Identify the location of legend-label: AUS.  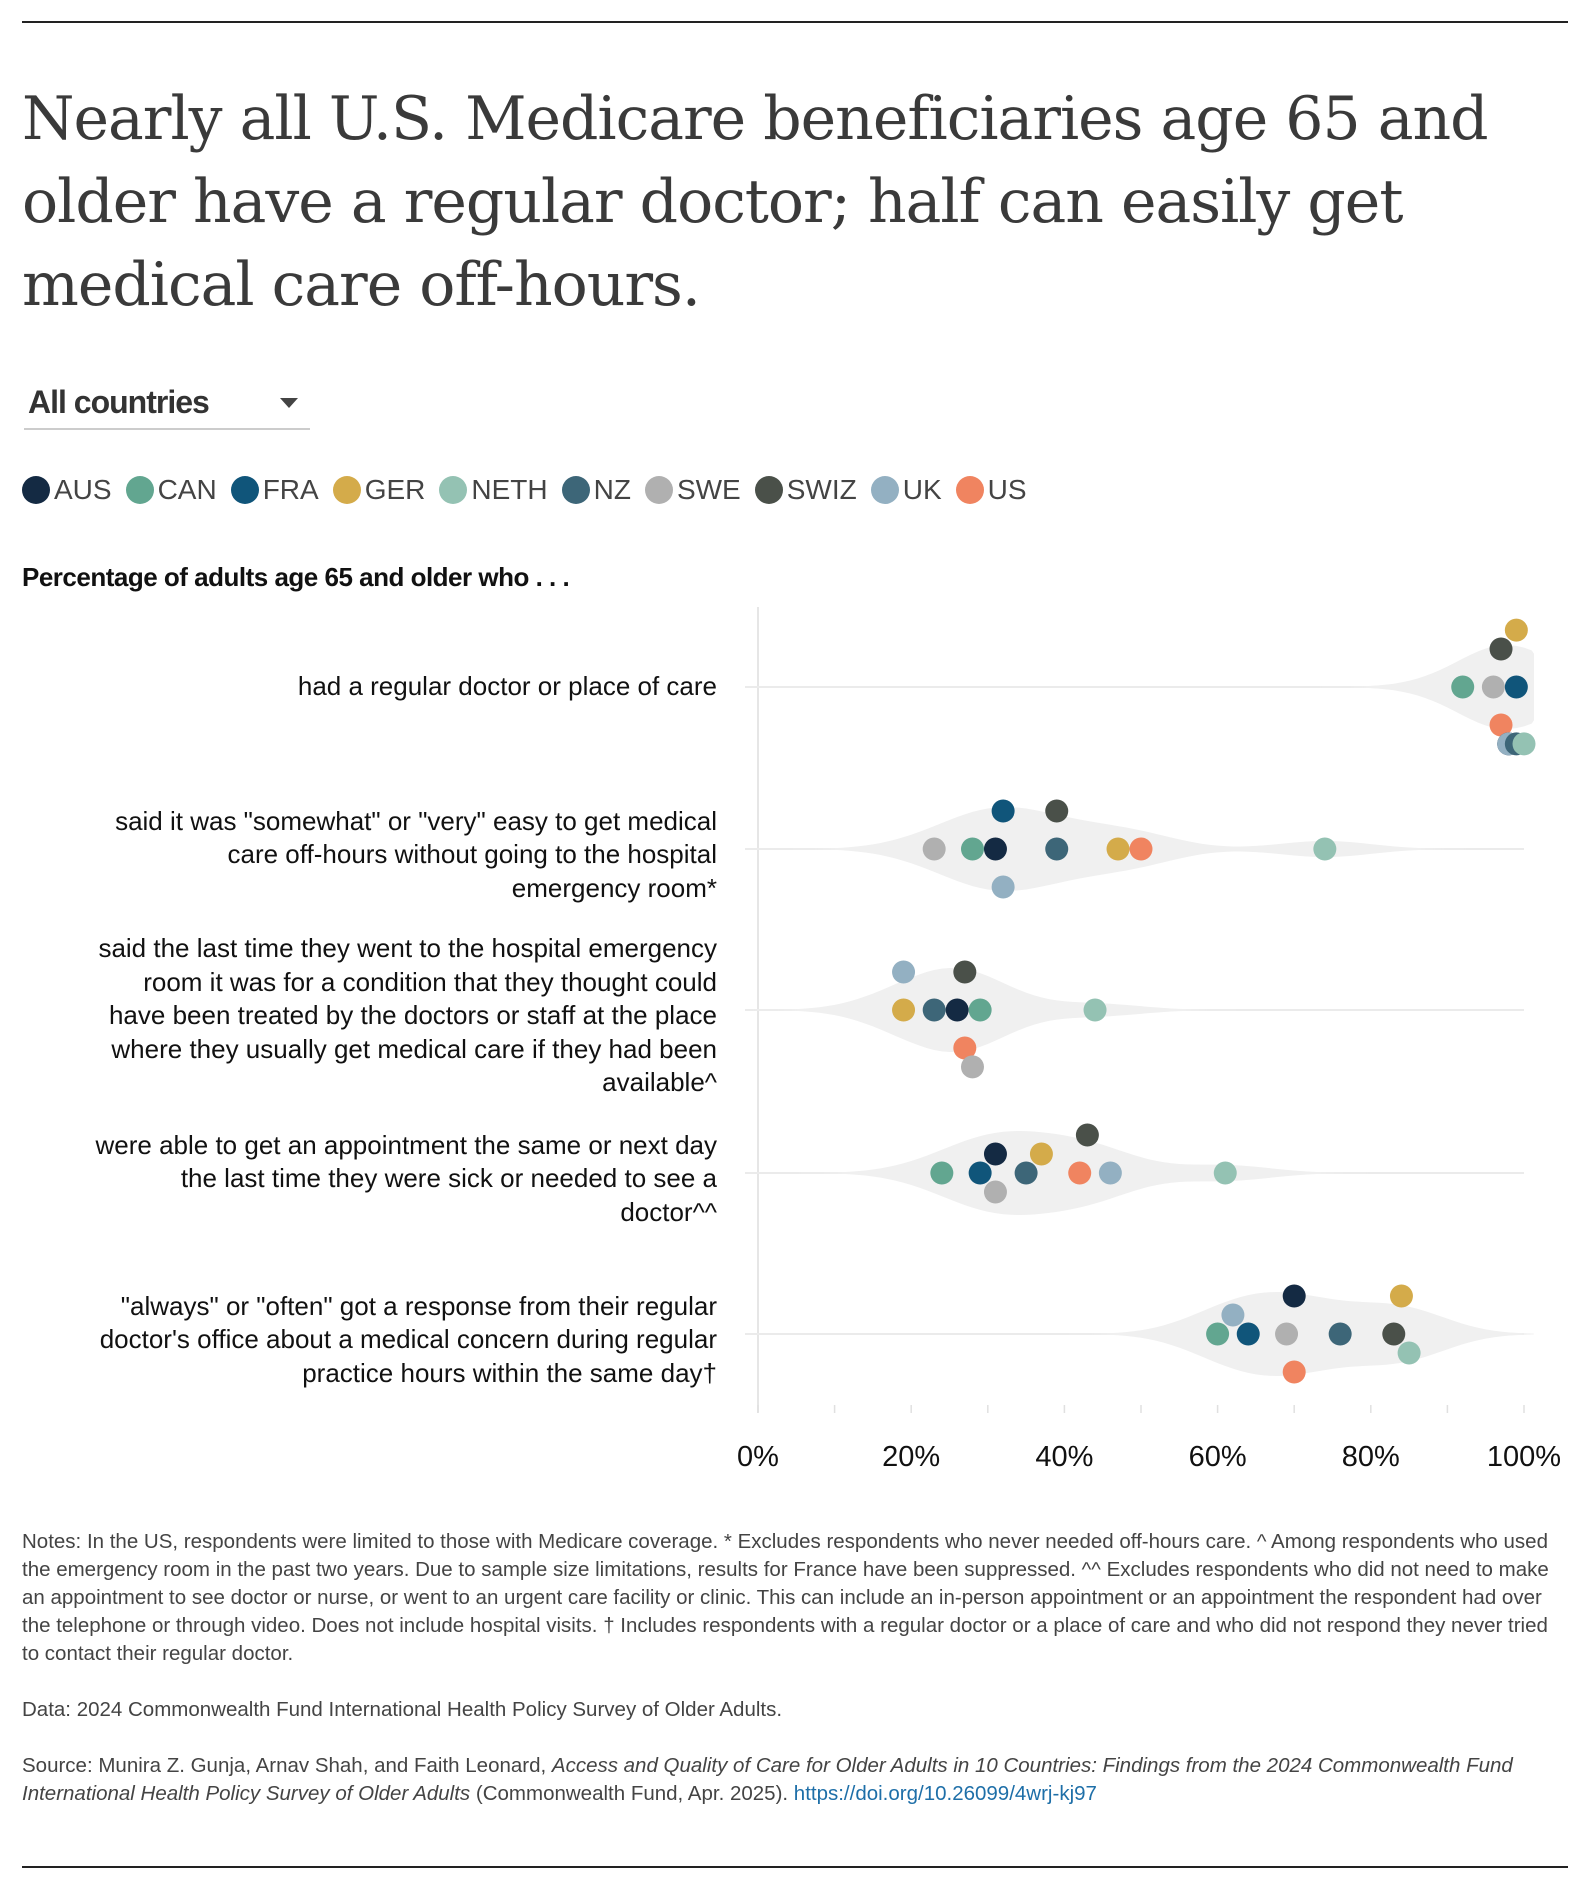
(83, 489).